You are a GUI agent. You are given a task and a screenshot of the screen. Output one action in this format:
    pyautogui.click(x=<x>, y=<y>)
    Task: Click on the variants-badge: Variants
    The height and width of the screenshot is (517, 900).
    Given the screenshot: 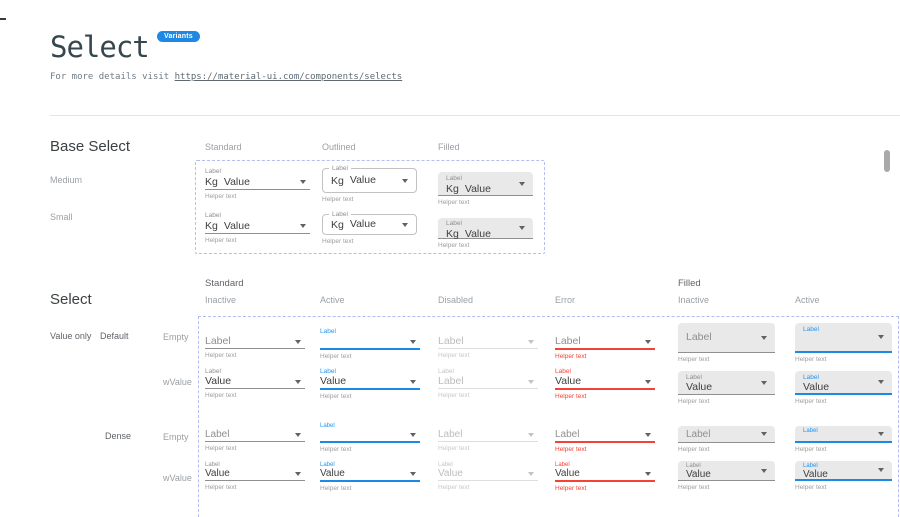 What is the action you would take?
    pyautogui.click(x=178, y=36)
    